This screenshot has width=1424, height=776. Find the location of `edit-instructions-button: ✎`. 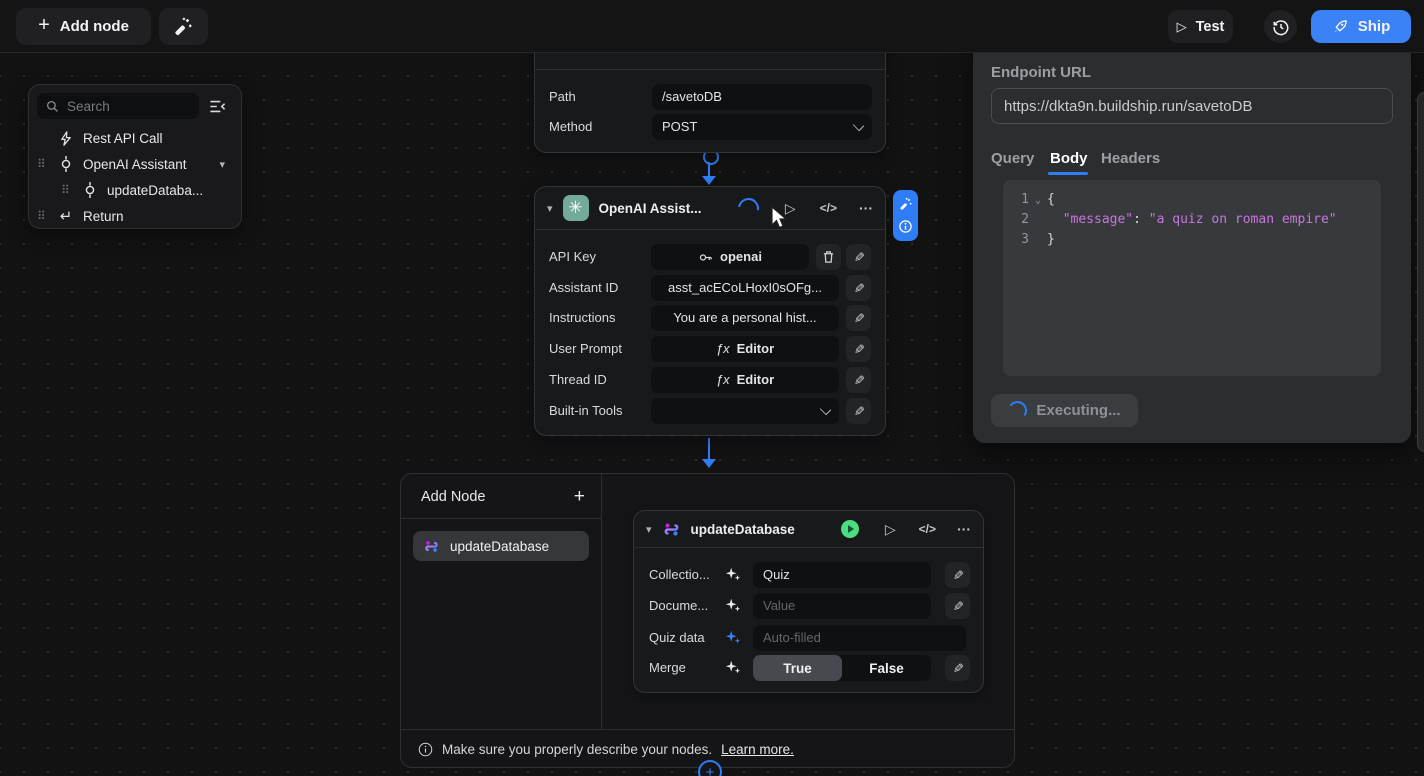

edit-instructions-button: ✎ is located at coordinates (858, 318).